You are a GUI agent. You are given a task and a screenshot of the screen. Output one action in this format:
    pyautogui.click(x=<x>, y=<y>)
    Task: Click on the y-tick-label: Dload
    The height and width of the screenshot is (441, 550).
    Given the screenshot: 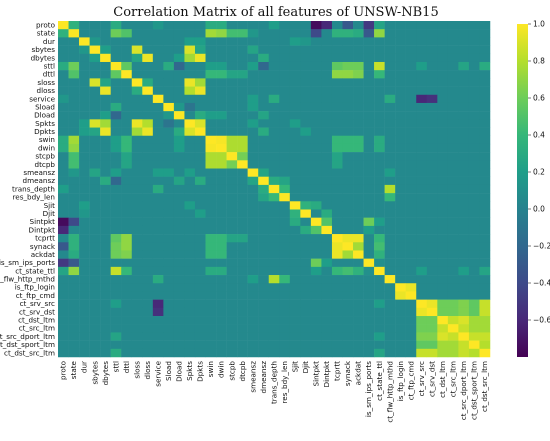 What is the action you would take?
    pyautogui.click(x=44, y=115)
    